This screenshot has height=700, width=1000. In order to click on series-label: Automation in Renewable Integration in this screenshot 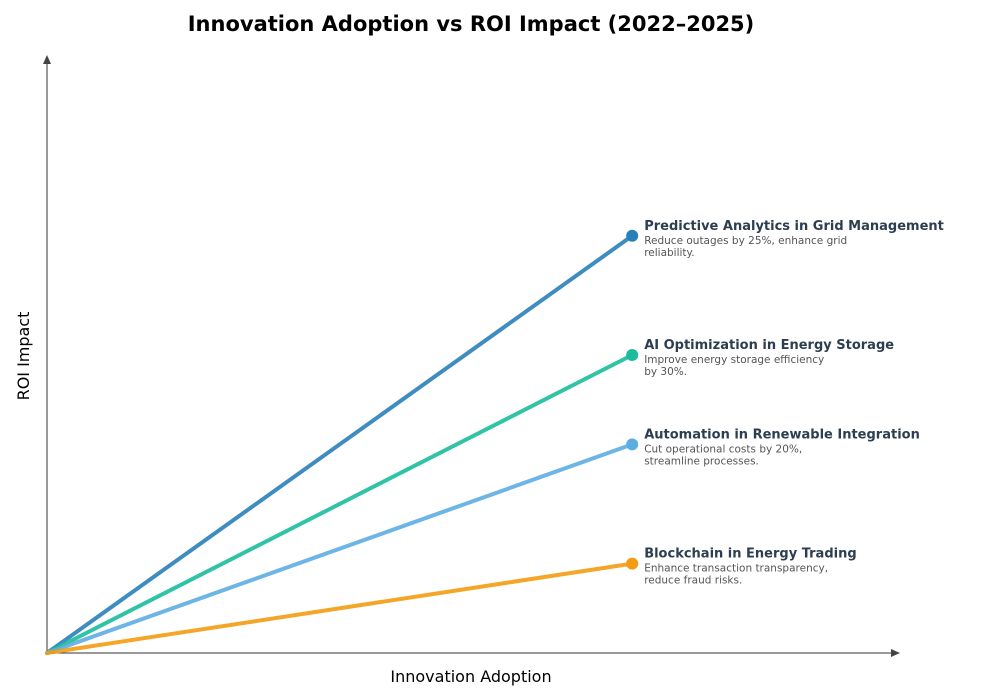, I will do `click(782, 434)`.